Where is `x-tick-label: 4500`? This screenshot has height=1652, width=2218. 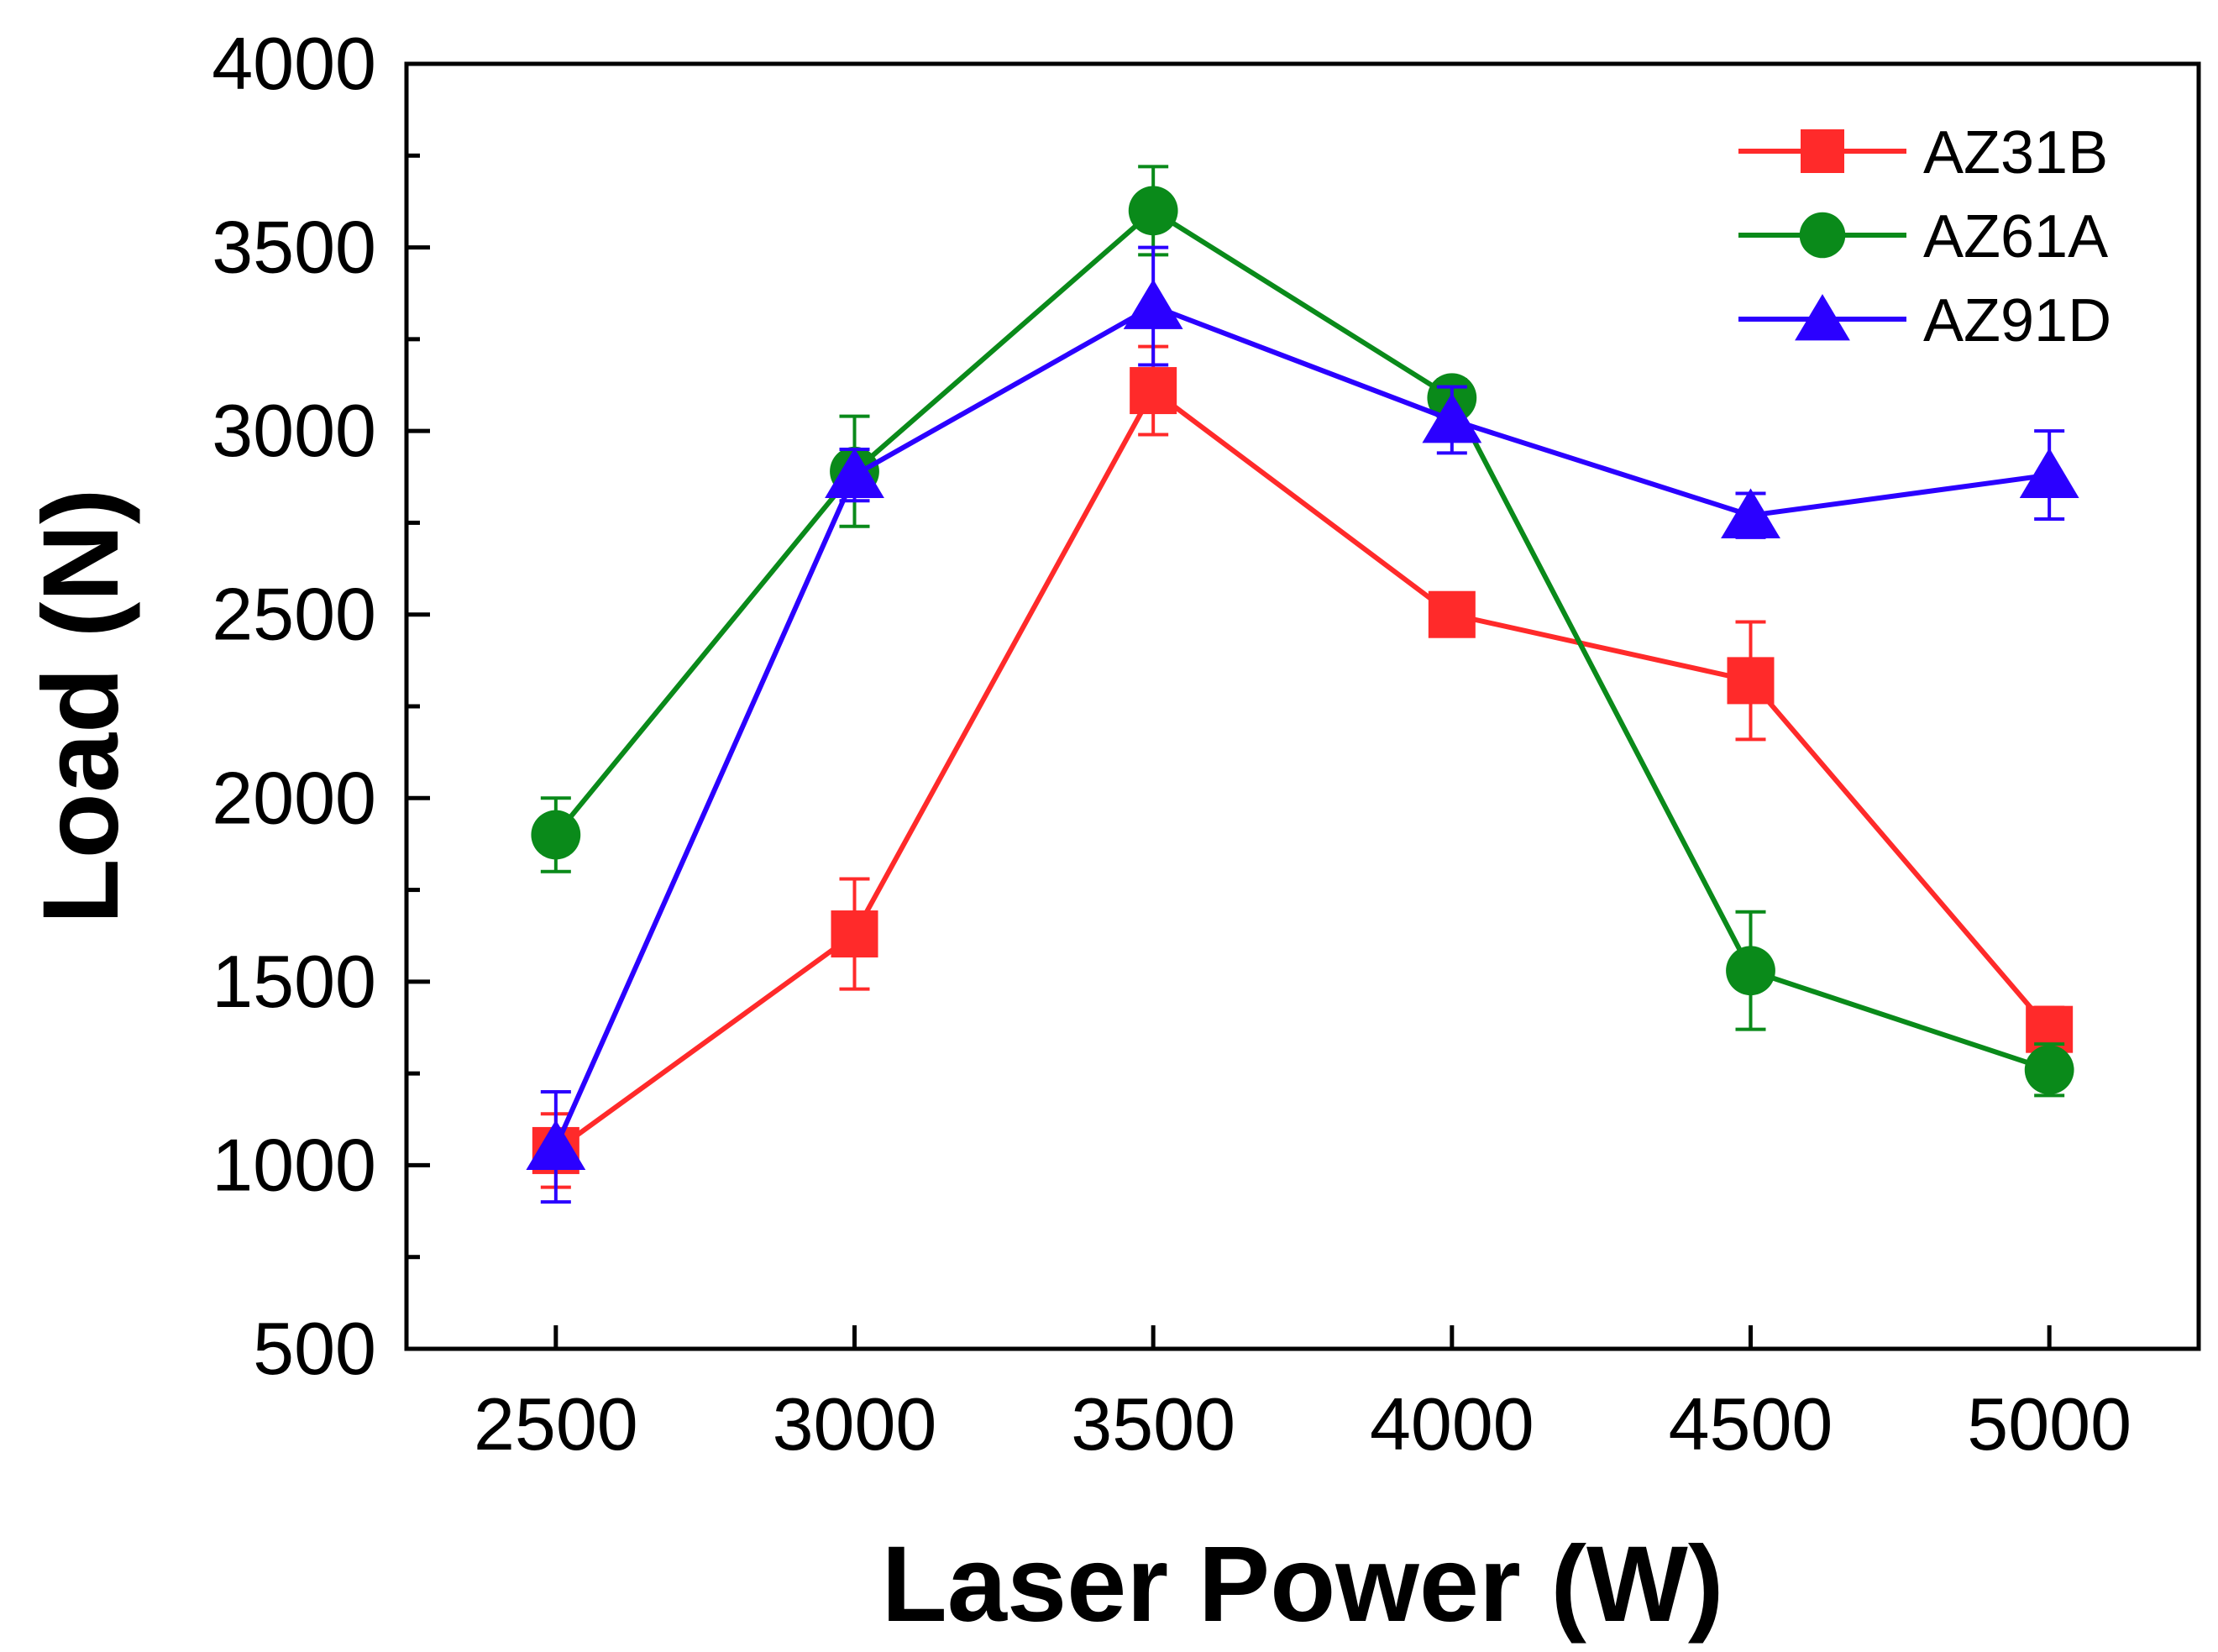
x-tick-label: 4500 is located at coordinates (1751, 1424).